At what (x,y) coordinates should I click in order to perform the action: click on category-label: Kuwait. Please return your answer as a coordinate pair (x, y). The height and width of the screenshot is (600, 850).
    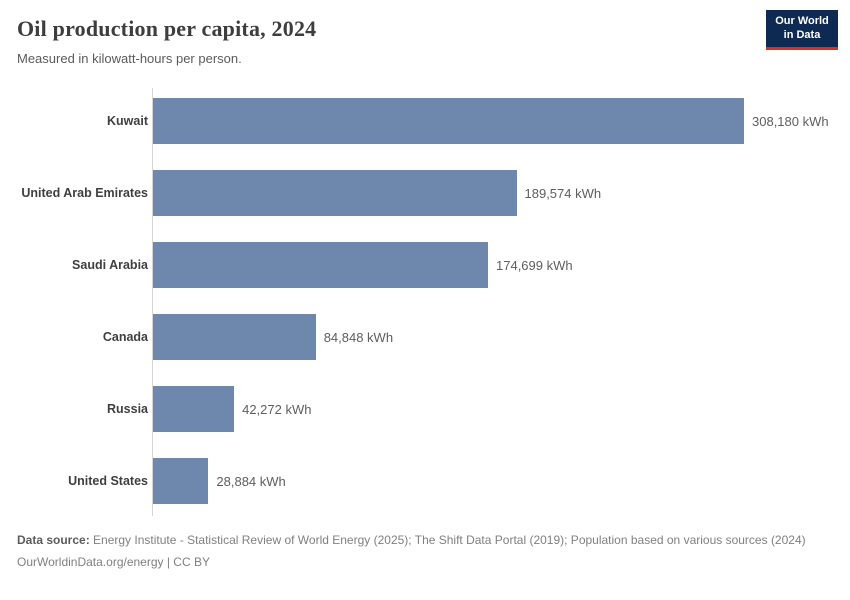
    Looking at the image, I should click on (127, 121).